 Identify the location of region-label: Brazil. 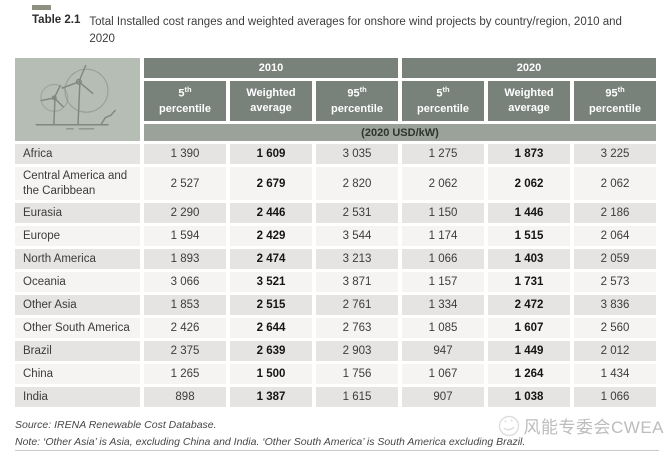
(77, 351).